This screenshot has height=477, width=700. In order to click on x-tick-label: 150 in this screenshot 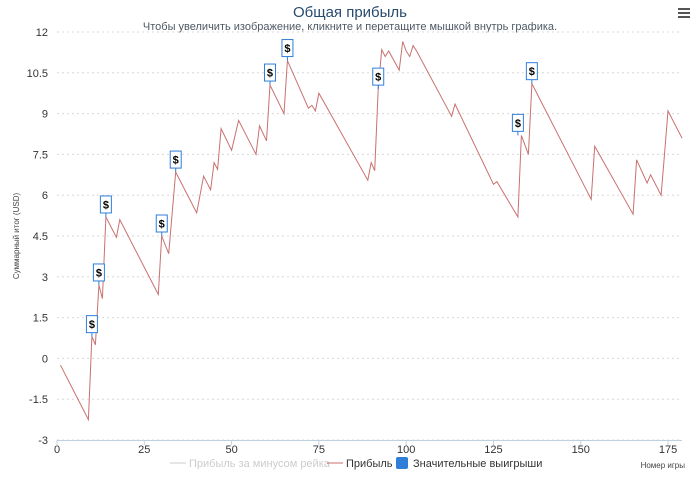, I will do `click(581, 450)`.